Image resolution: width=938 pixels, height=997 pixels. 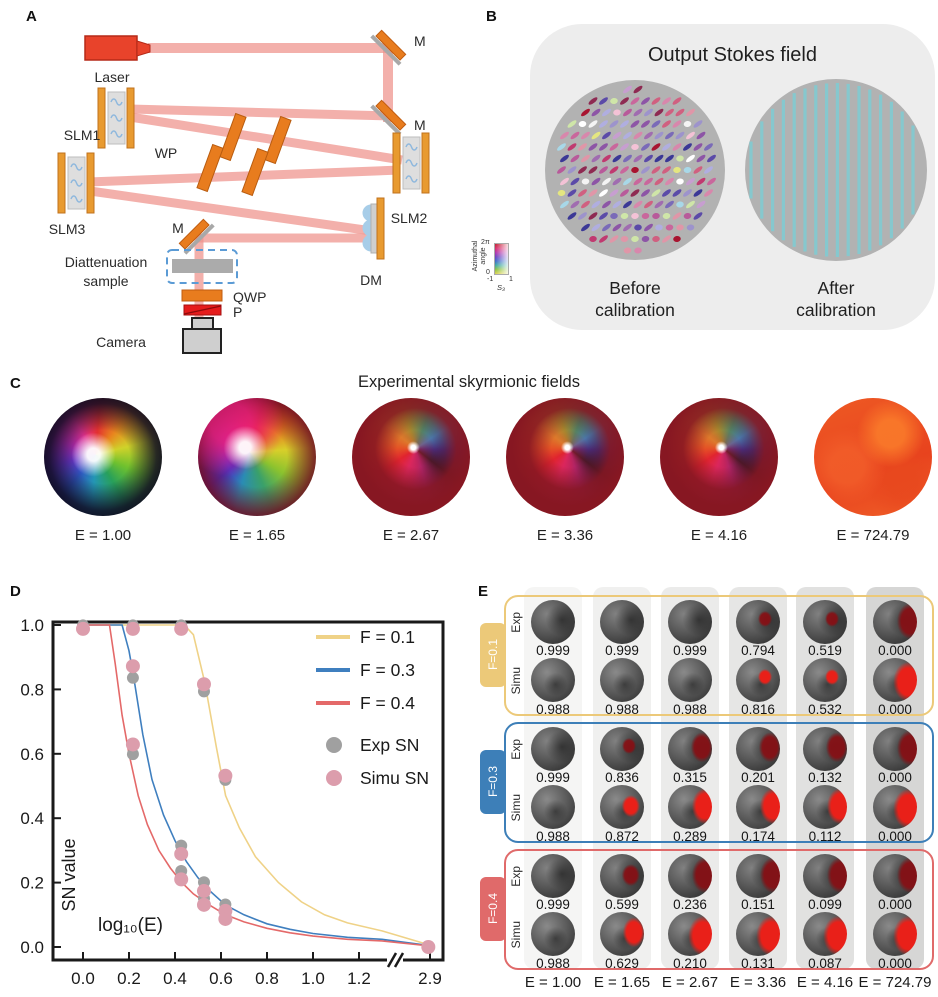 I want to click on wp-label: WP, so click(x=166, y=153).